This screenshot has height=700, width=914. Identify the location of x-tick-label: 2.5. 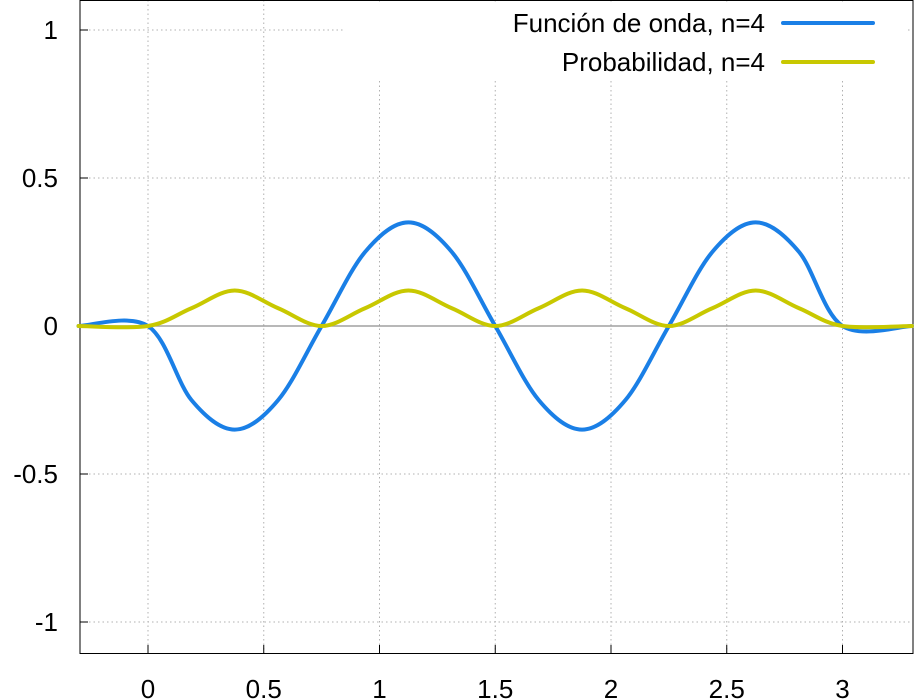
(727, 687).